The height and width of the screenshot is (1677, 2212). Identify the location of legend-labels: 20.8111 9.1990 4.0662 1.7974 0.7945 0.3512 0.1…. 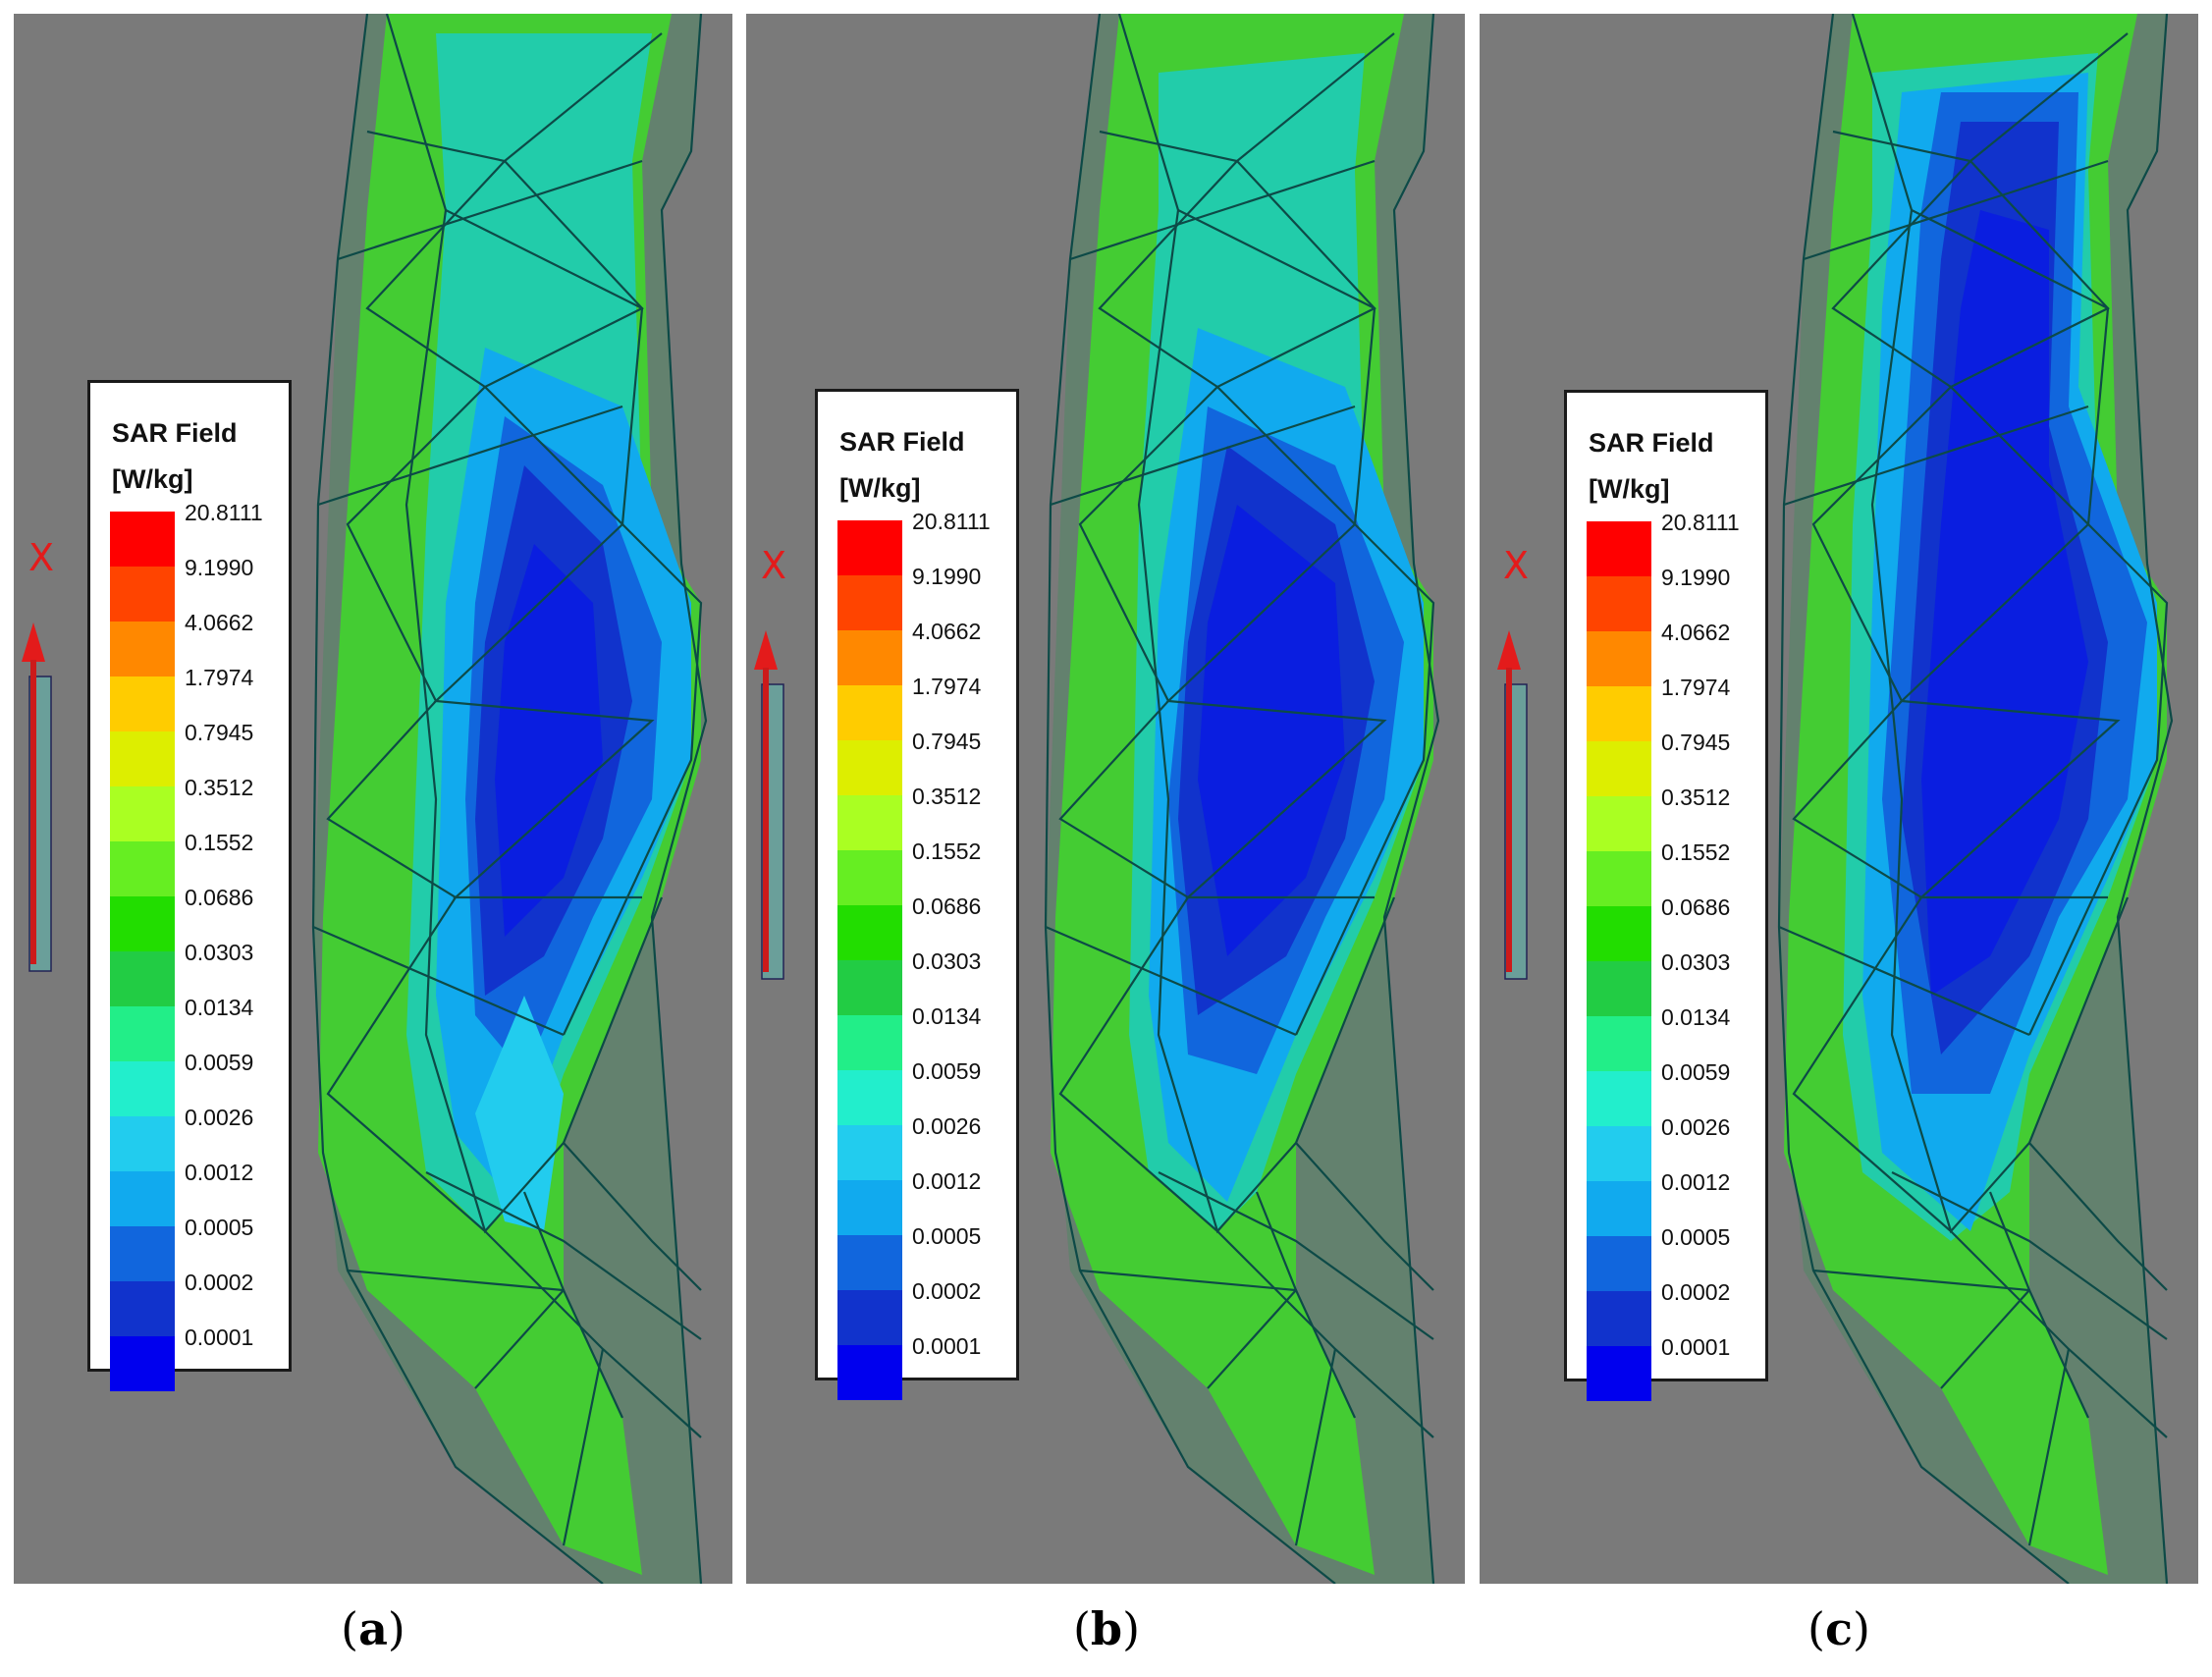
(966, 950).